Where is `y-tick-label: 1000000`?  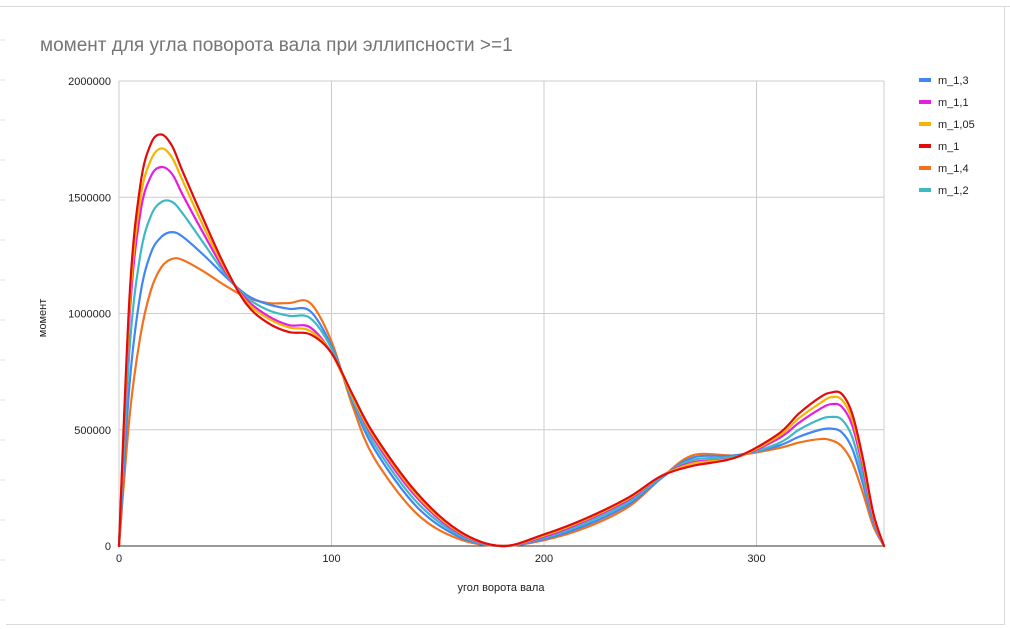
y-tick-label: 1000000 is located at coordinates (89, 315).